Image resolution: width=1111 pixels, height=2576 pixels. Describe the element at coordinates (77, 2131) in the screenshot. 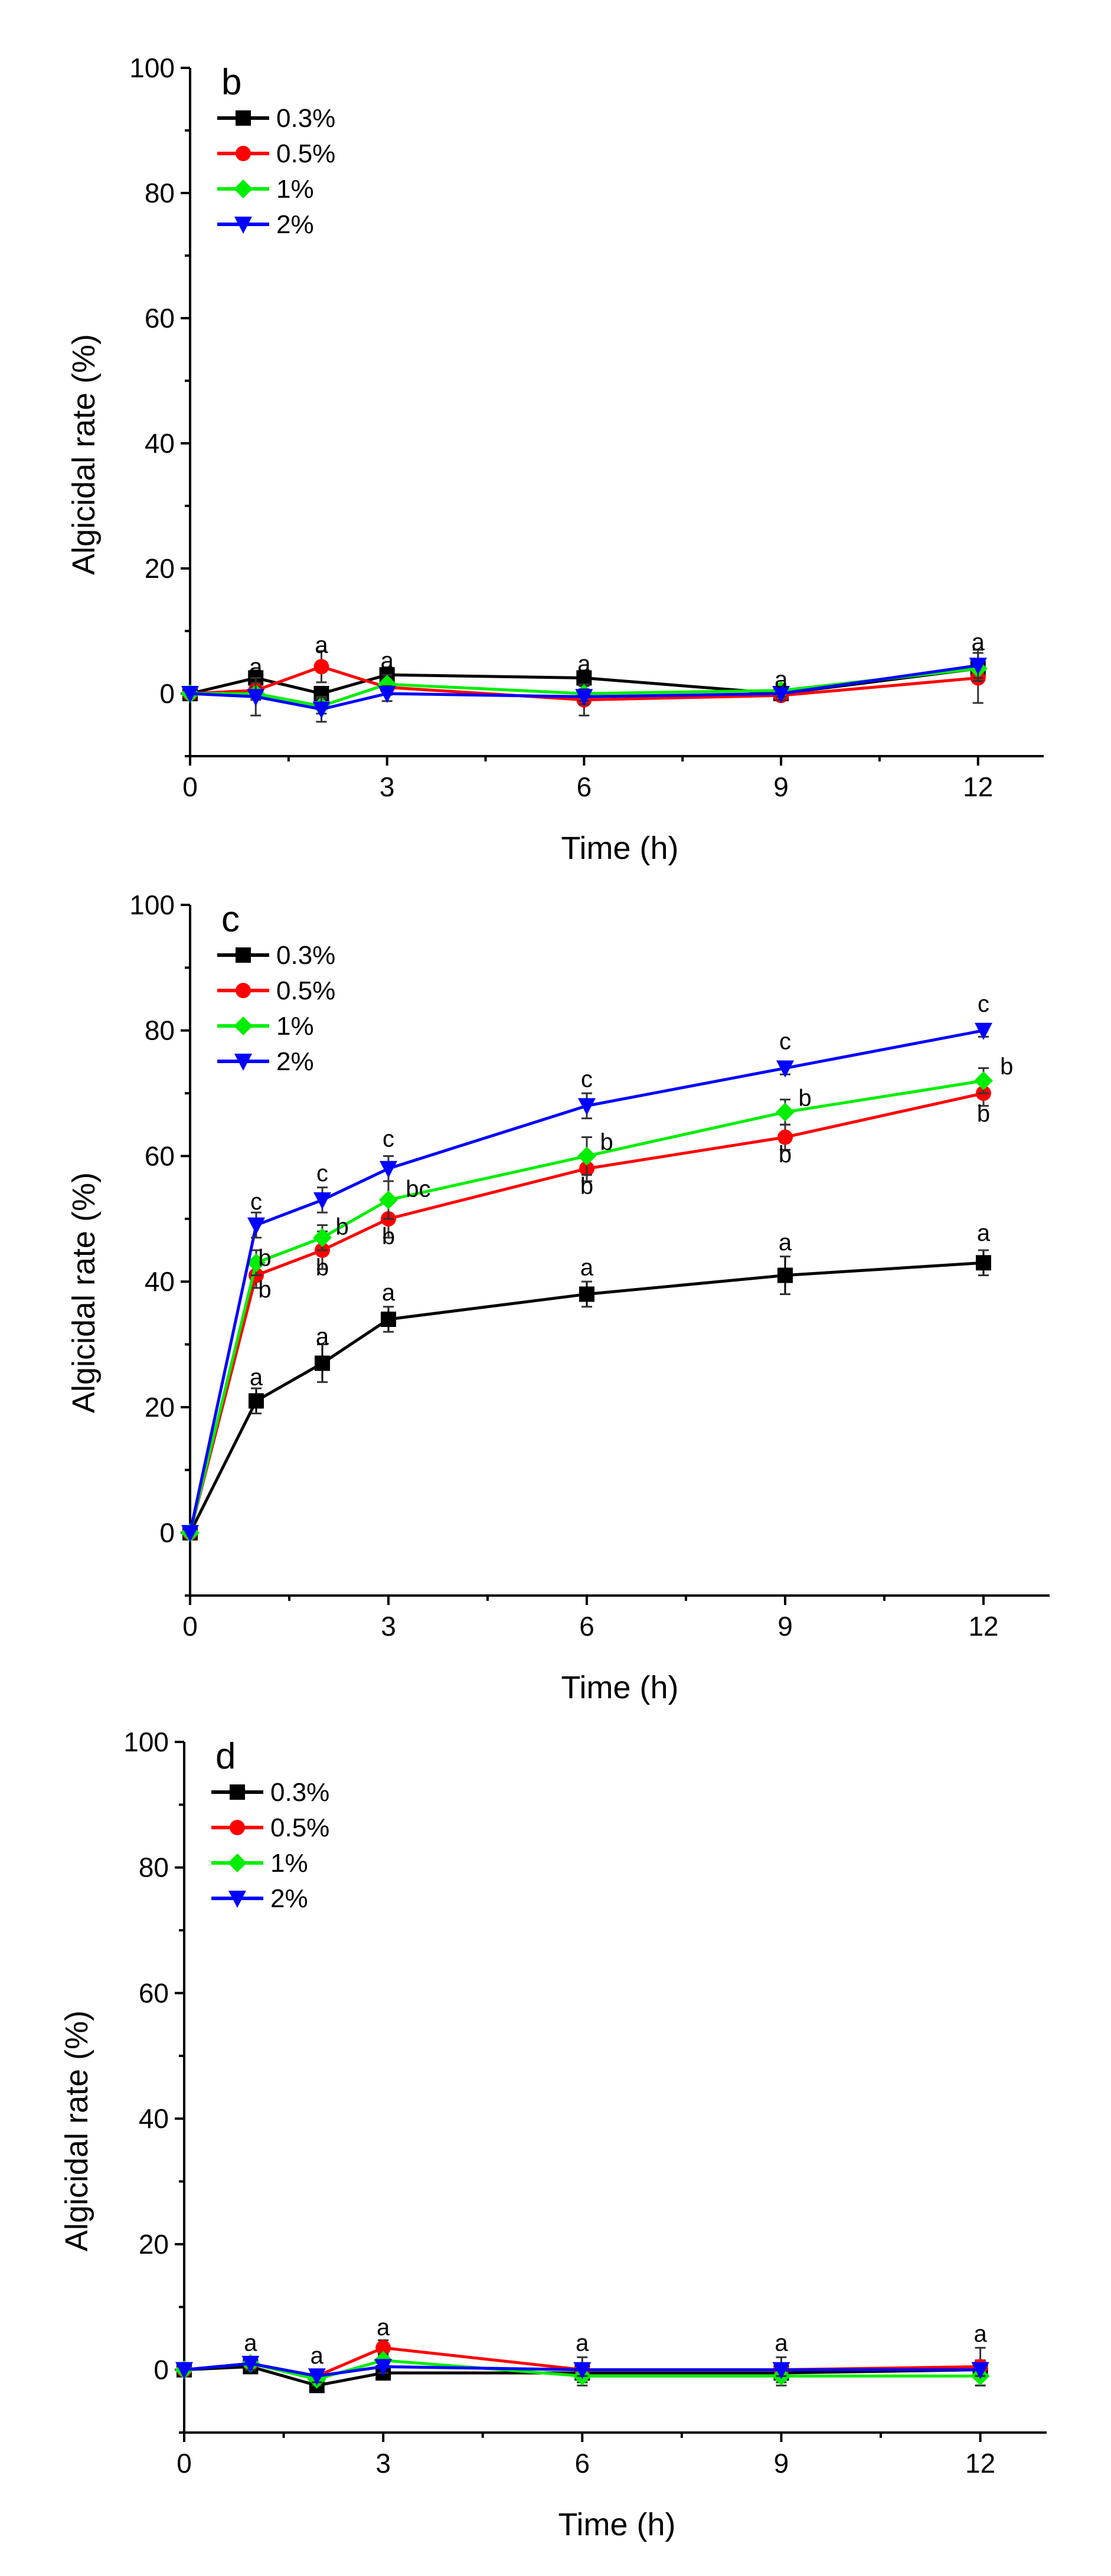

I see `panel-d-y-axis-title: Algicidal rate (%)` at that location.